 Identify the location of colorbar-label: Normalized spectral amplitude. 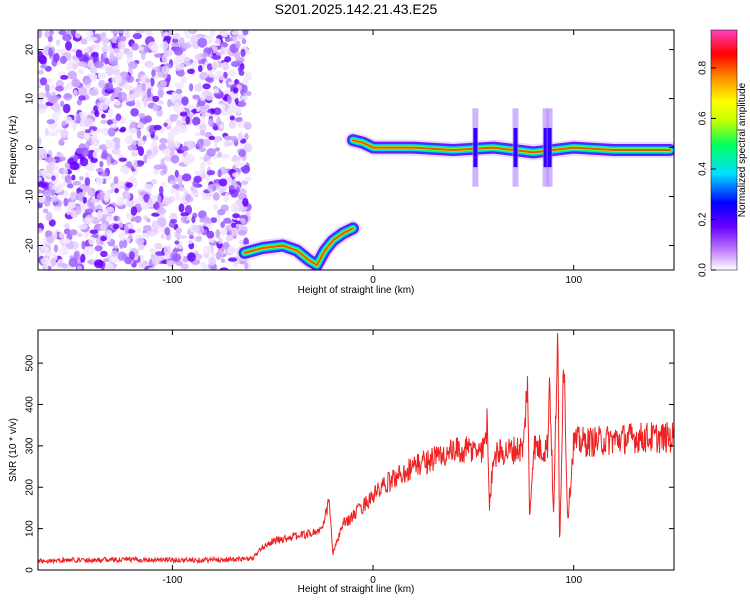
(742, 149).